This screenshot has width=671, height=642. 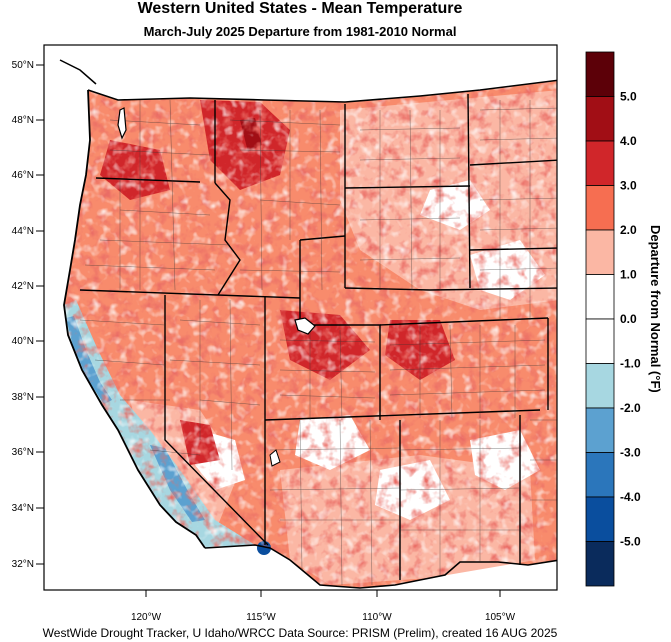 What do you see at coordinates (300, 8) in the screenshot?
I see `map-title: Western United States - Mean Temperature` at bounding box center [300, 8].